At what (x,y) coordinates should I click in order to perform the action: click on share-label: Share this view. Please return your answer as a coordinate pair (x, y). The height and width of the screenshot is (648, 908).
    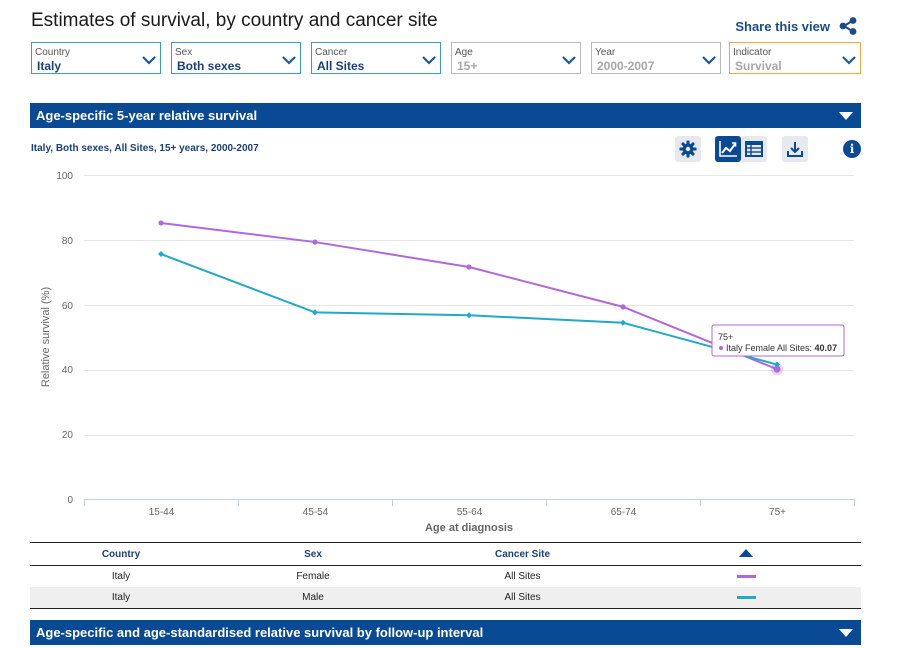
    Looking at the image, I should click on (782, 26).